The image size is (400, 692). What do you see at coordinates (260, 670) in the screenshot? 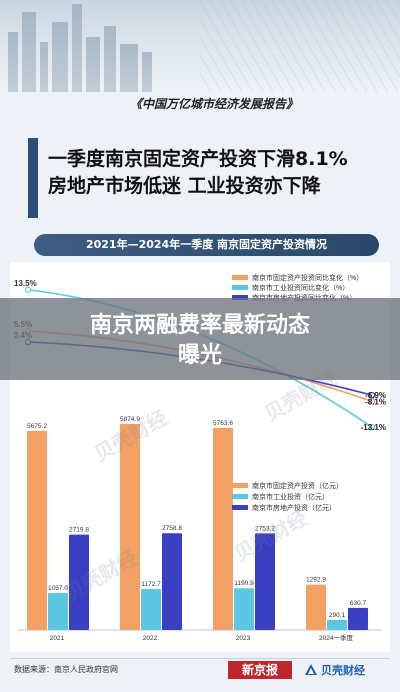
I see `xinjingbao-logo: 新京报` at bounding box center [260, 670].